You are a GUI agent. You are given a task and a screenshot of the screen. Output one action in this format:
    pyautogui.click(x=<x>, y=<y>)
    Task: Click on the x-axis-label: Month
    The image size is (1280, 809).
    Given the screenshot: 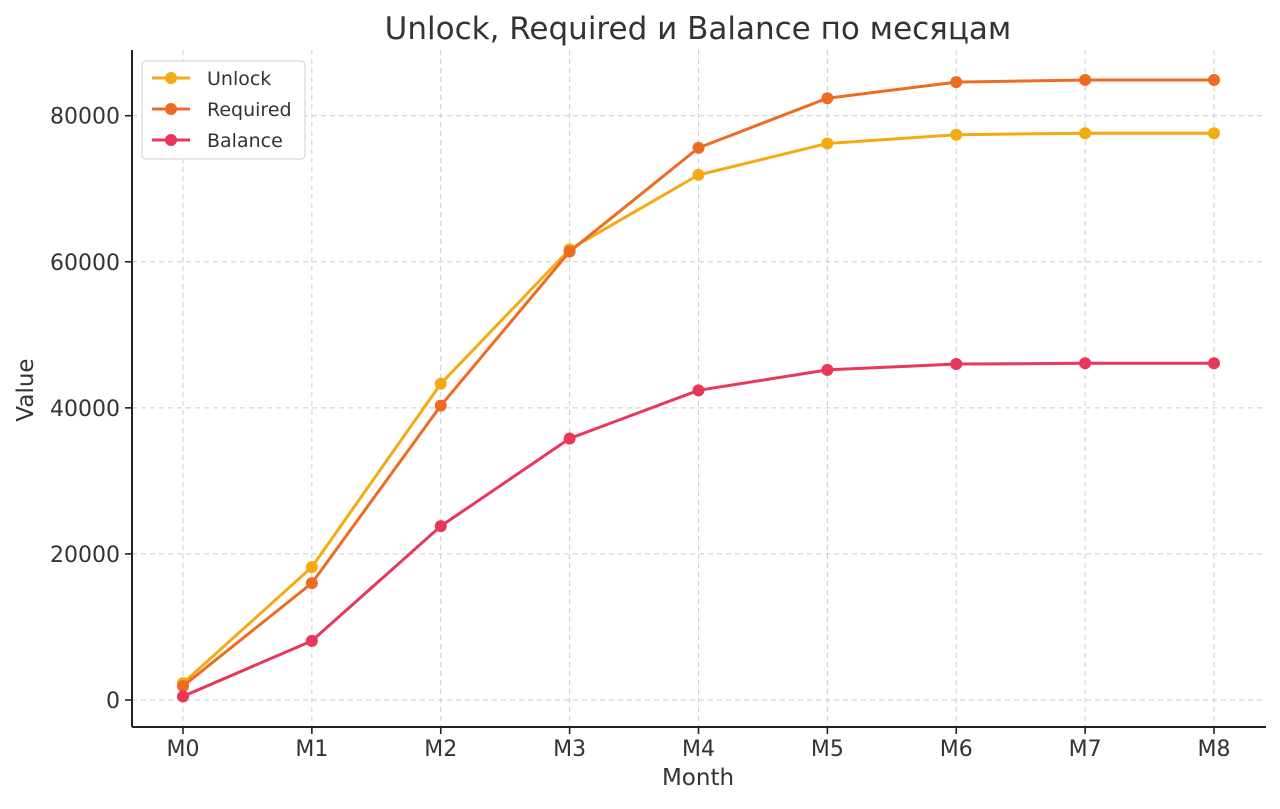 What is the action you would take?
    pyautogui.click(x=698, y=778)
    